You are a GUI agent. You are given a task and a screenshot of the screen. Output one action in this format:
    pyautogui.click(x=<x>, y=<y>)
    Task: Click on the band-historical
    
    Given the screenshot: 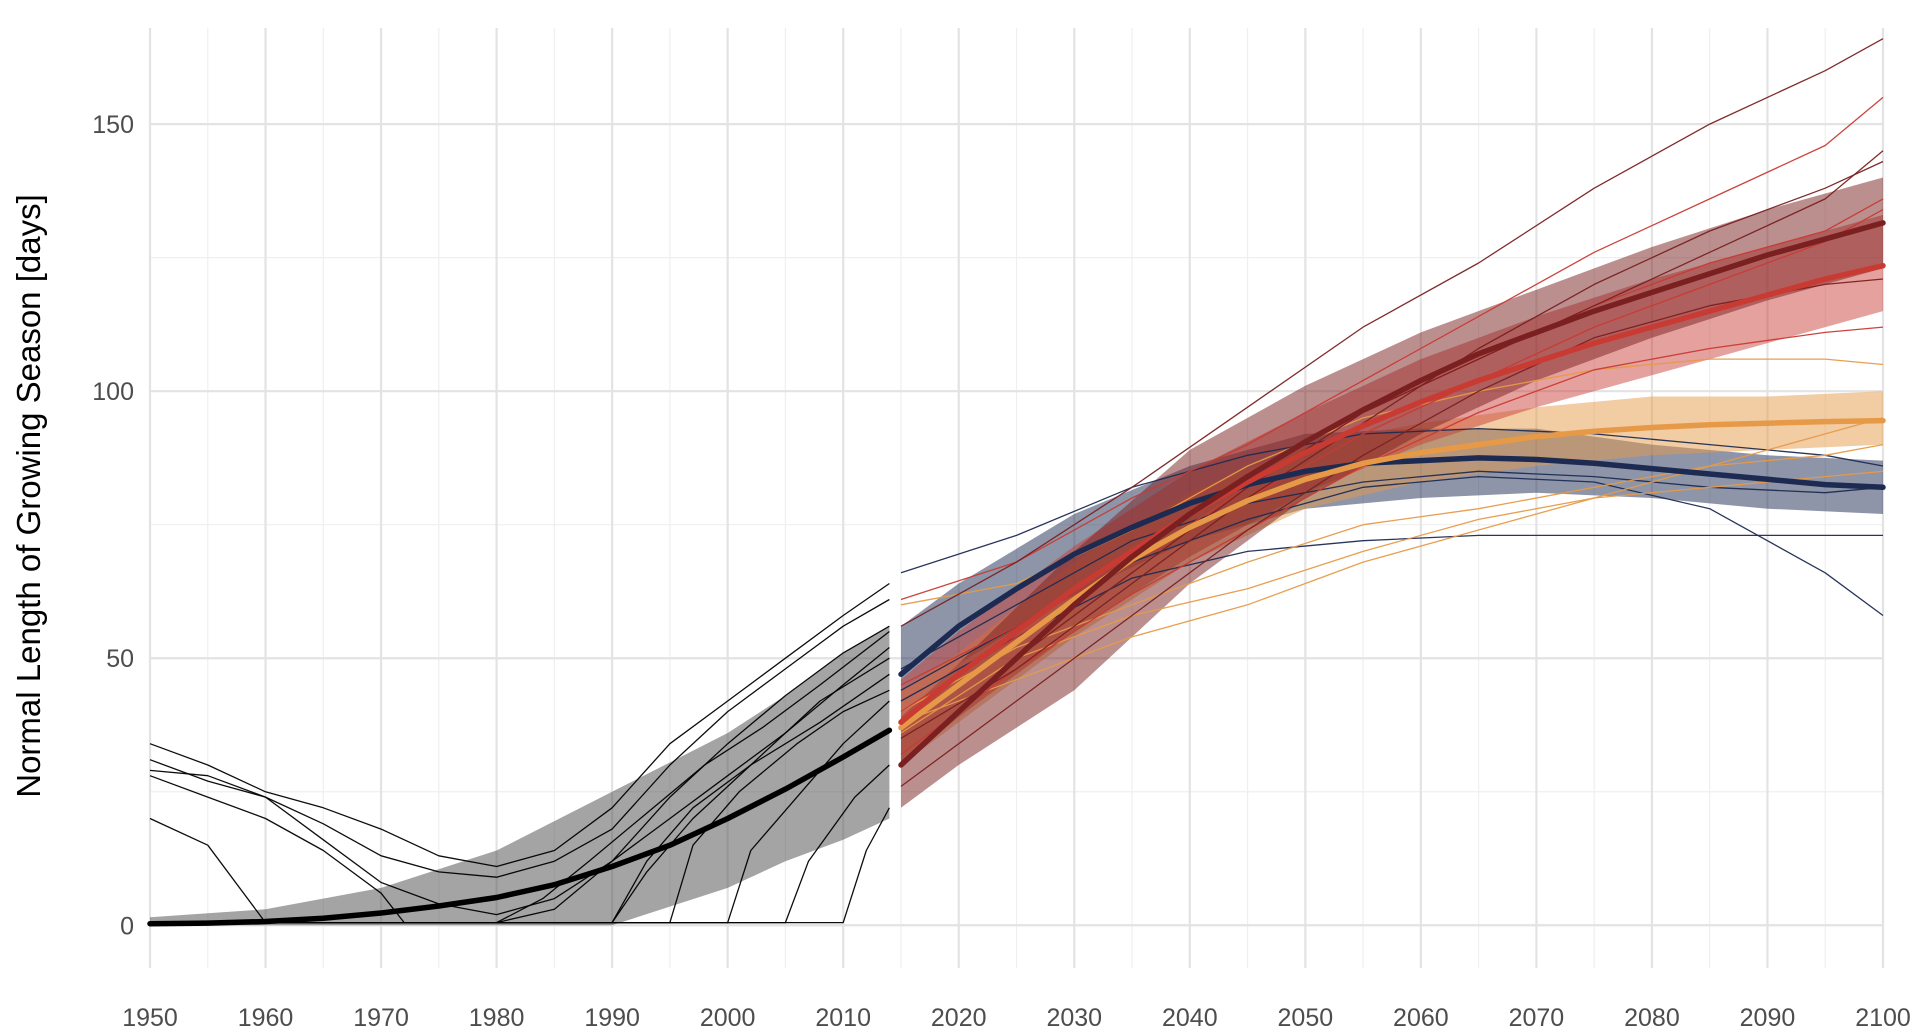 What is the action you would take?
    pyautogui.click(x=520, y=776)
    